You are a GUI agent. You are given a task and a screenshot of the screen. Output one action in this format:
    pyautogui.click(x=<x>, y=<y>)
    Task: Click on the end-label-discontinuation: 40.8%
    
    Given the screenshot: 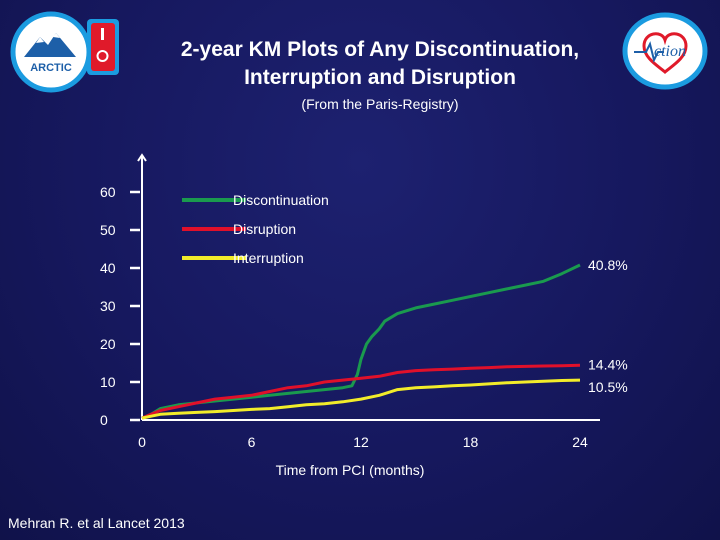 What is the action you would take?
    pyautogui.click(x=608, y=265)
    